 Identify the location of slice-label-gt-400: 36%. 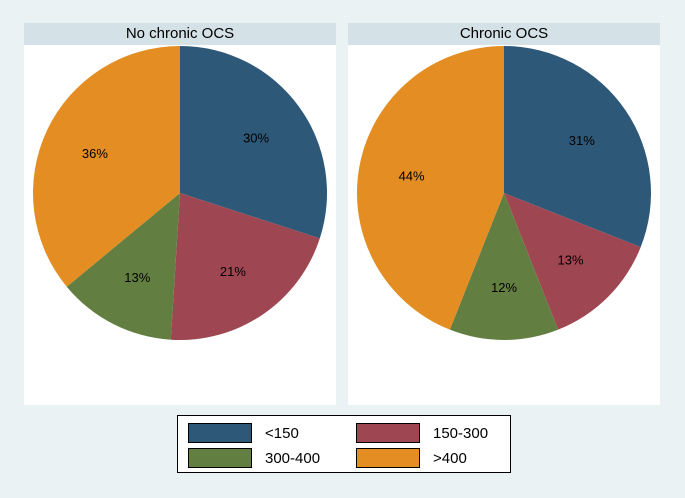
(95, 153).